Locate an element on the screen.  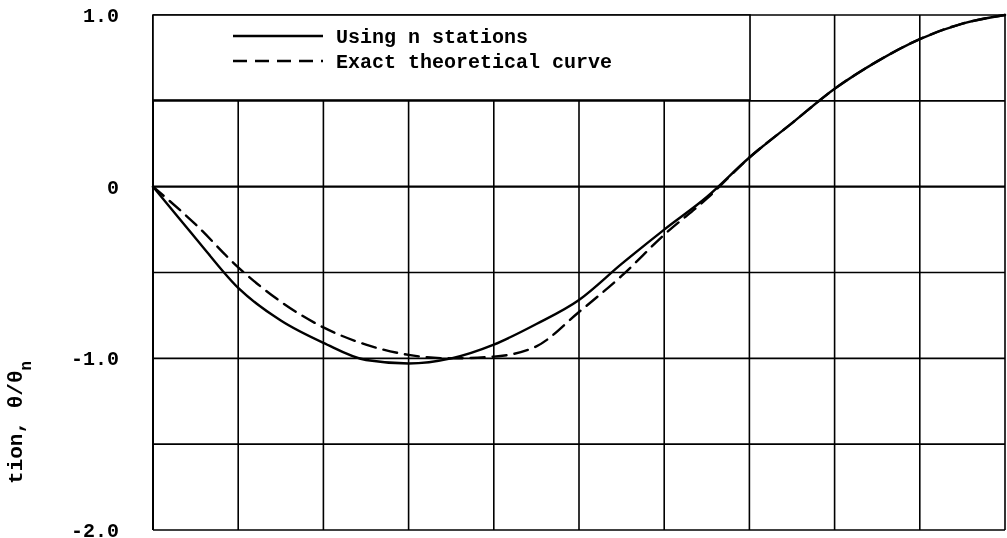
legend-label: Exact theoretical curve is located at coordinates (474, 62).